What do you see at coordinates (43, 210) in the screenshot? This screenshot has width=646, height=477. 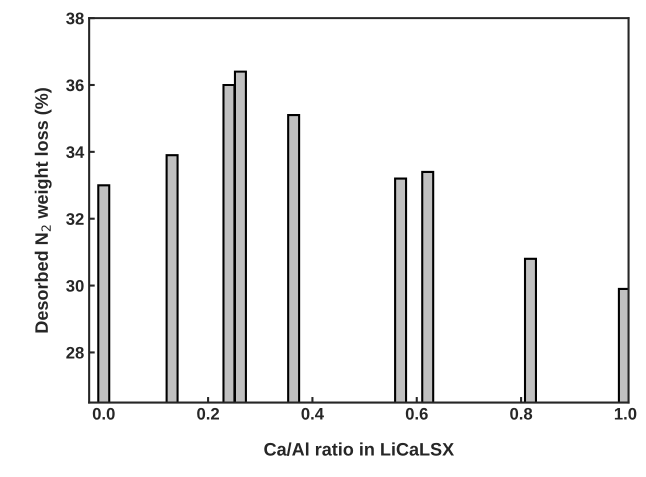 I see `y-axis-title: Desorbed N$_{2}$ weight loss (%)` at bounding box center [43, 210].